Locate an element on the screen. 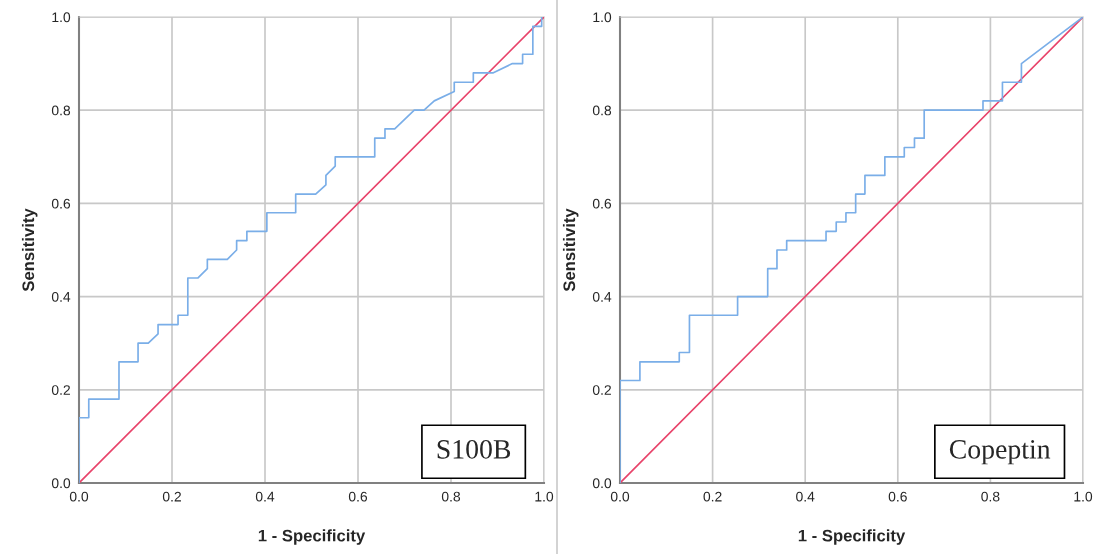  annotation: Copeptin is located at coordinates (1000, 452).